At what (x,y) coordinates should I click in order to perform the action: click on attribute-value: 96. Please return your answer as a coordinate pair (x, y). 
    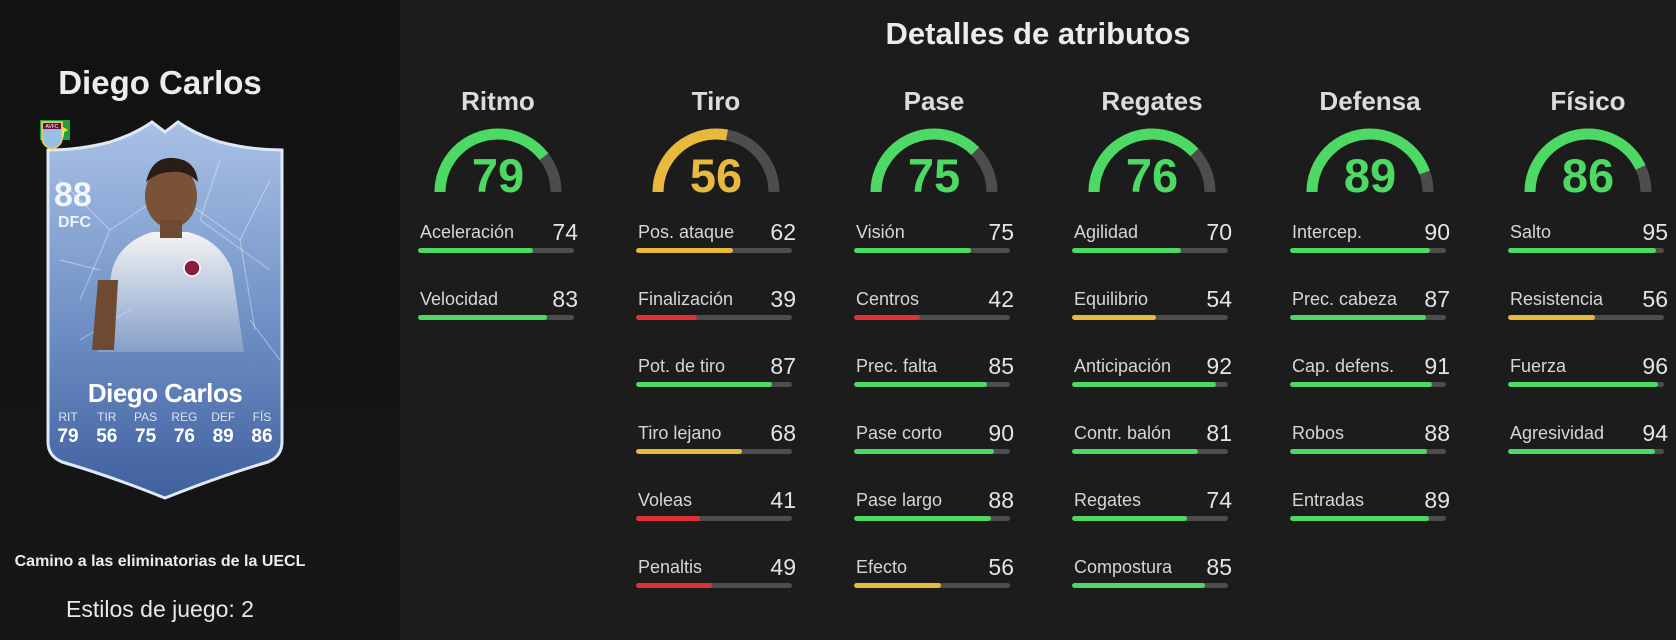
    Looking at the image, I should click on (1655, 366).